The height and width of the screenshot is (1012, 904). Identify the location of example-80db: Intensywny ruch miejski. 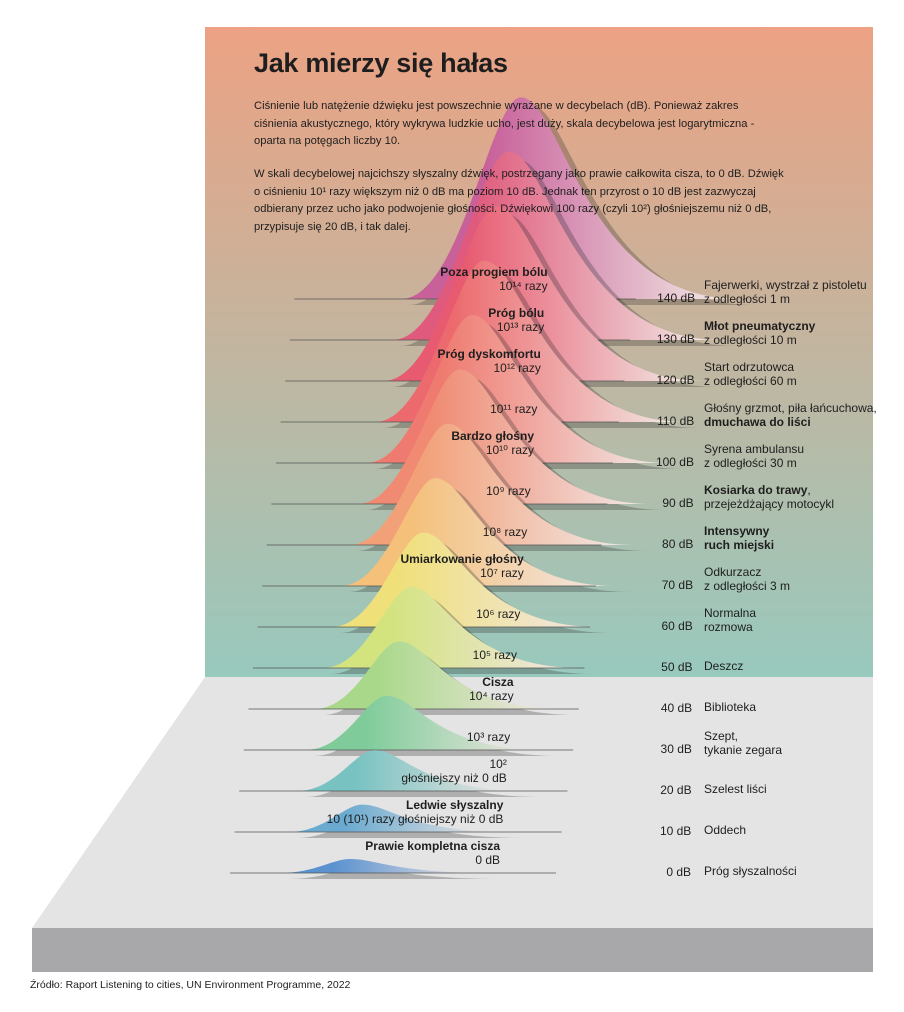
(739, 538).